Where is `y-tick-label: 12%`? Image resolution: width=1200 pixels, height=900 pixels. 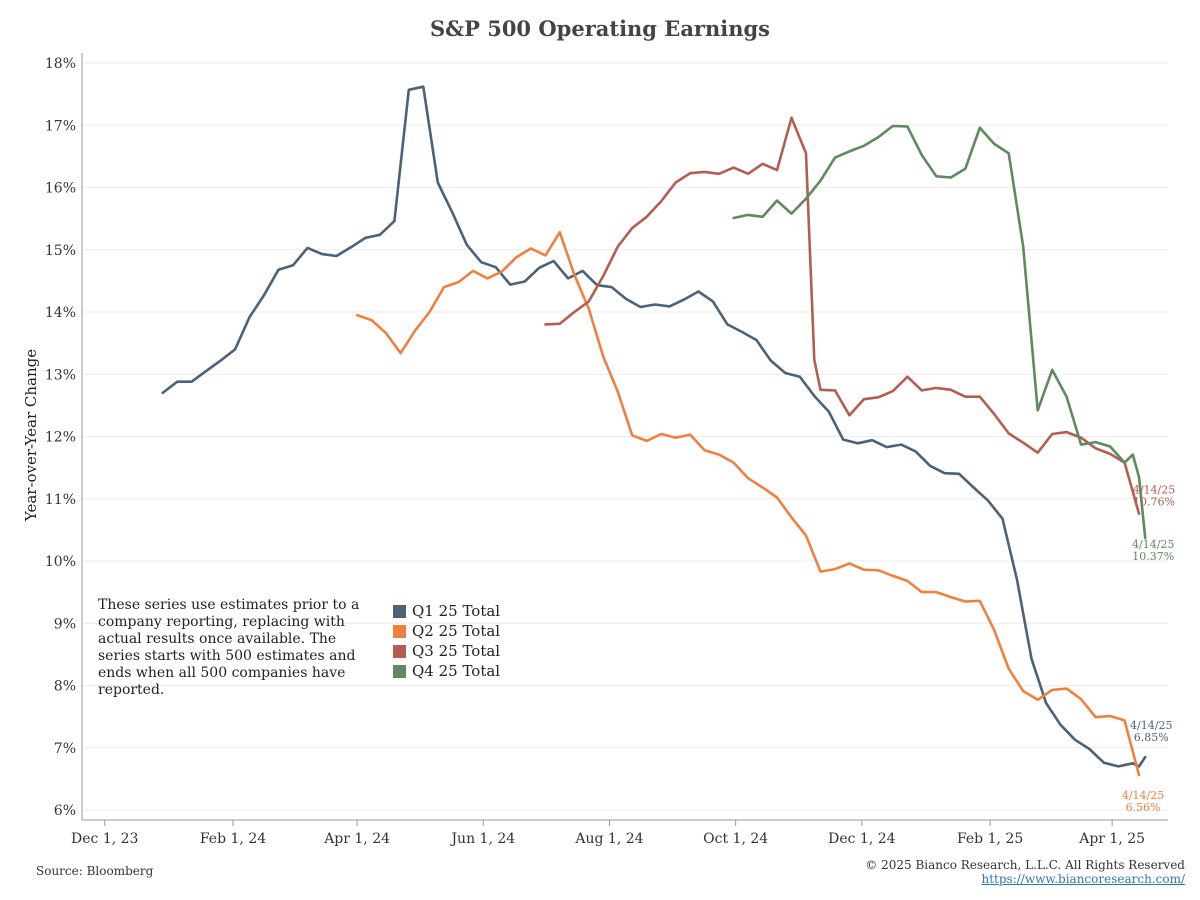 y-tick-label: 12% is located at coordinates (60, 438).